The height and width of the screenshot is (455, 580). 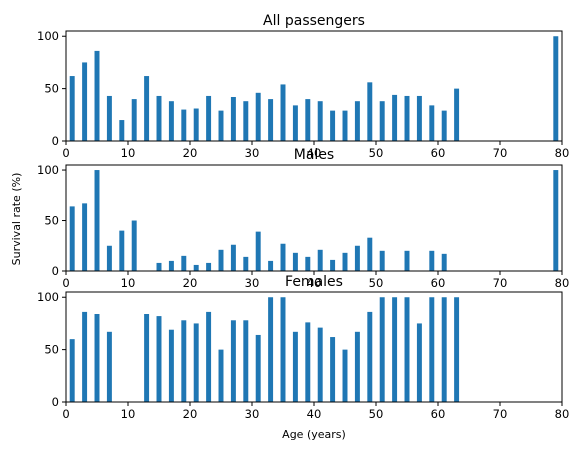 I want to click on females-x-tick-label: 80, so click(x=562, y=414).